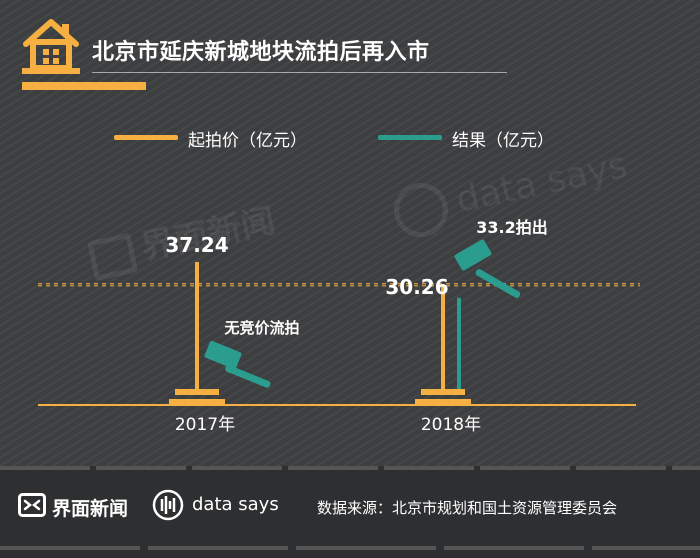 This screenshot has width=700, height=558. Describe the element at coordinates (84, 86) in the screenshot. I see `title-accent-bar` at that location.